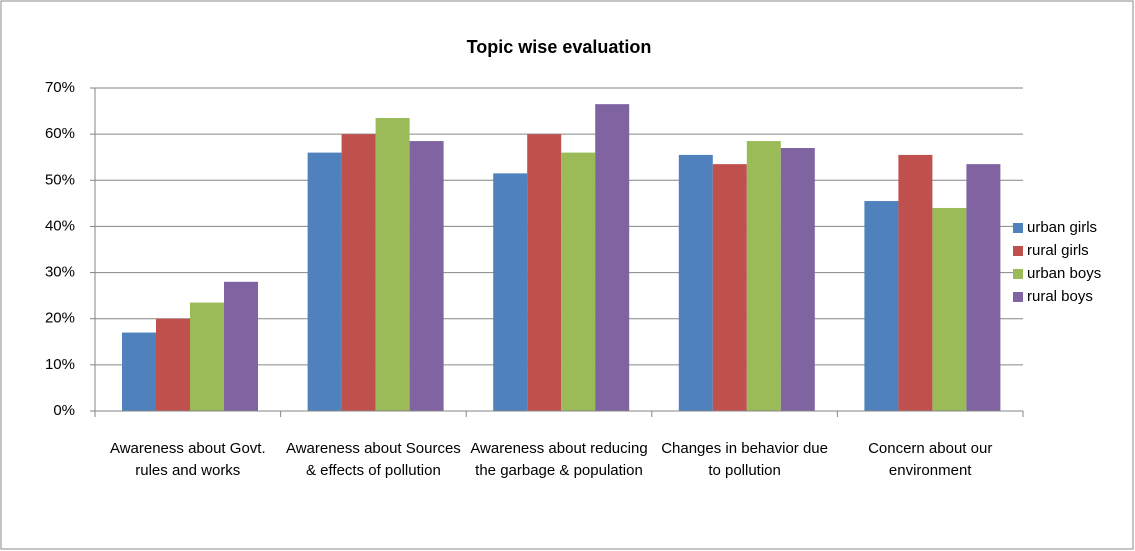 The width and height of the screenshot is (1135, 551). Describe the element at coordinates (187, 459) in the screenshot. I see `x-tick-label: Awareness about Govt. rules and works` at that location.